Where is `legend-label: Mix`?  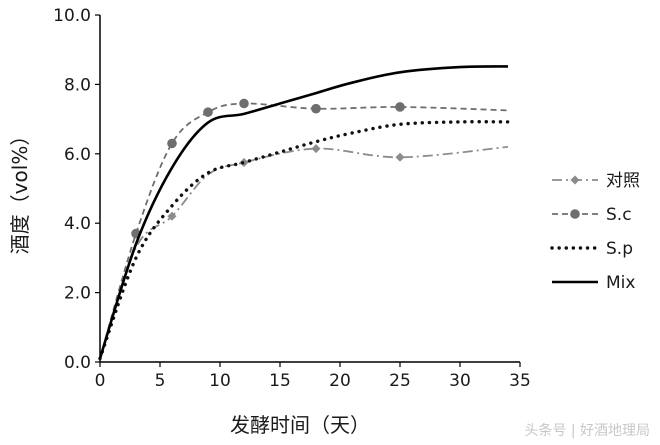 legend-label: Mix is located at coordinates (620, 283).